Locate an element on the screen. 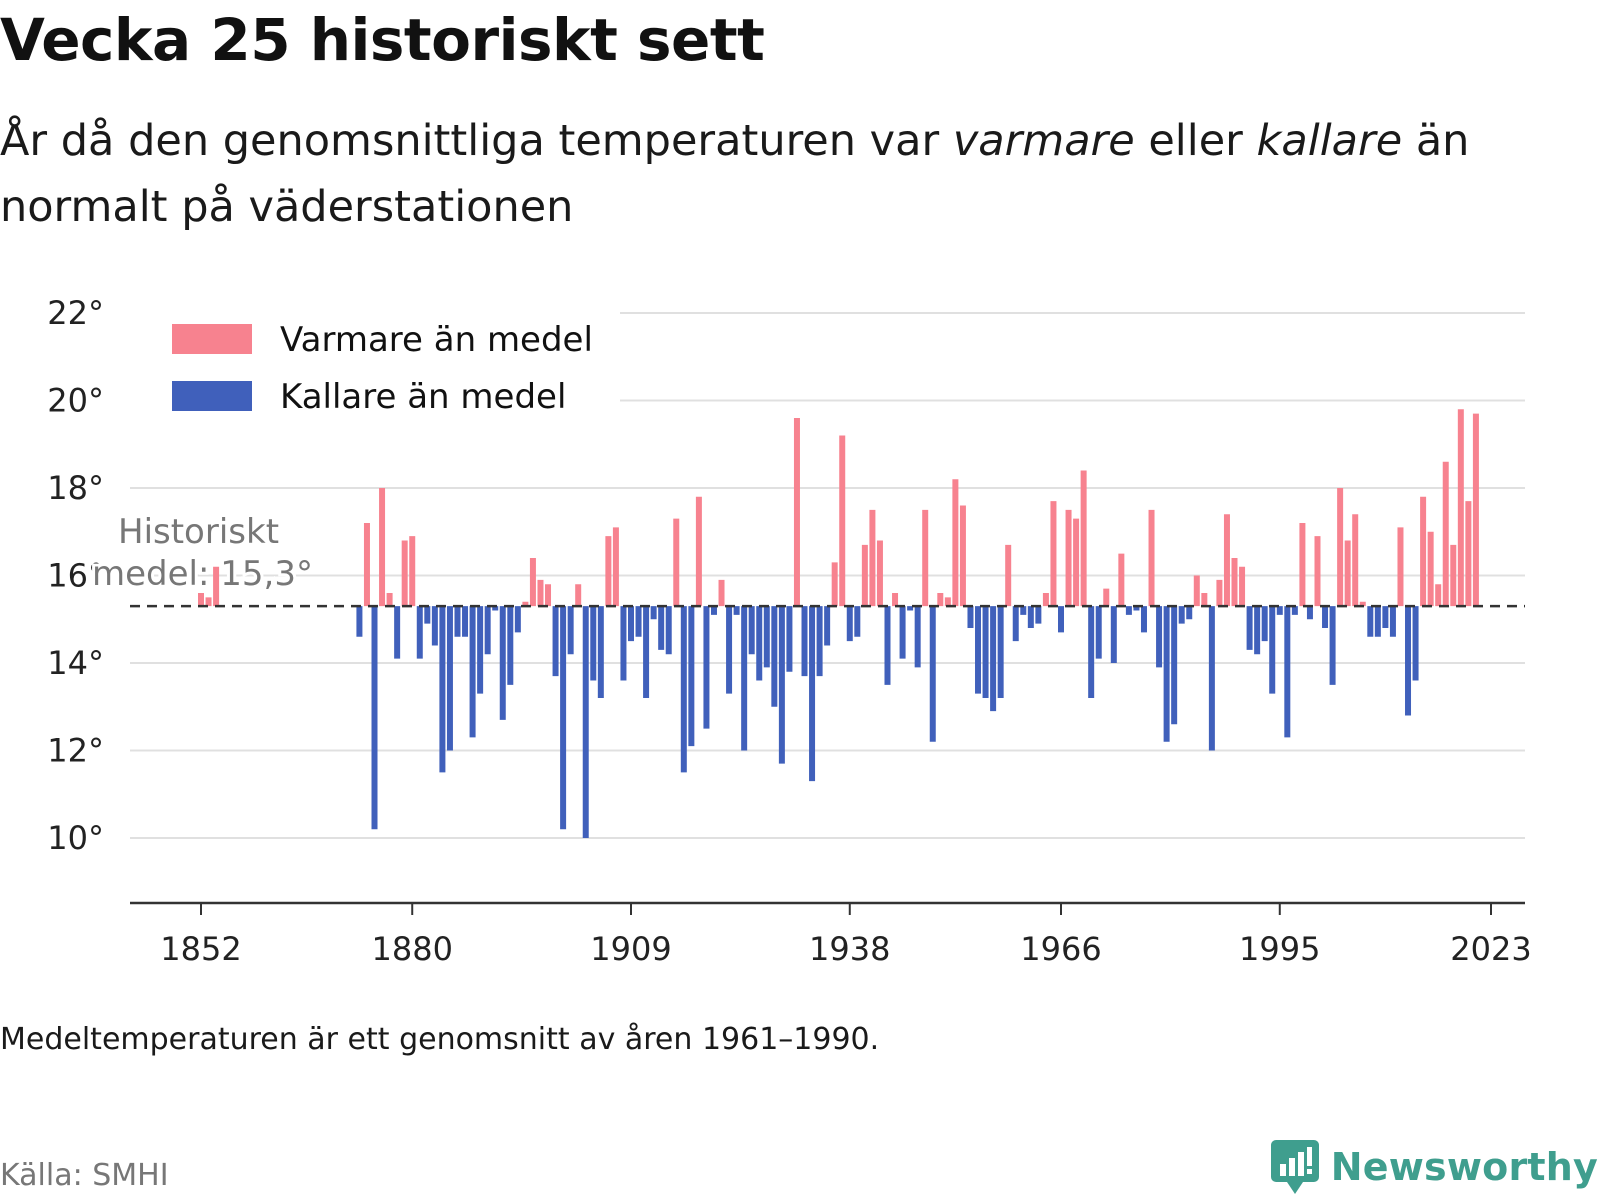  mean-label-line-1: Historiskt is located at coordinates (198, 532).